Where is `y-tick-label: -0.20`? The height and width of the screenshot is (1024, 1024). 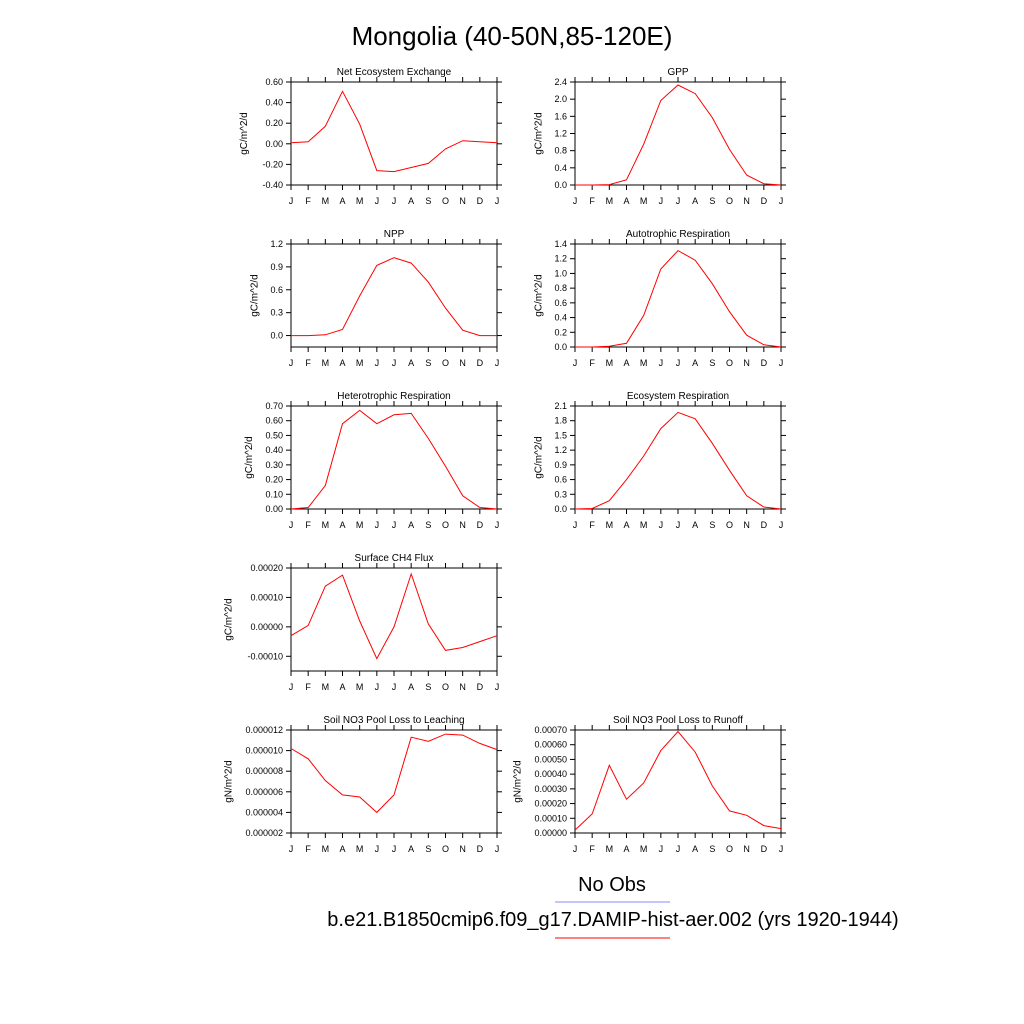 y-tick-label: -0.20 is located at coordinates (272, 164).